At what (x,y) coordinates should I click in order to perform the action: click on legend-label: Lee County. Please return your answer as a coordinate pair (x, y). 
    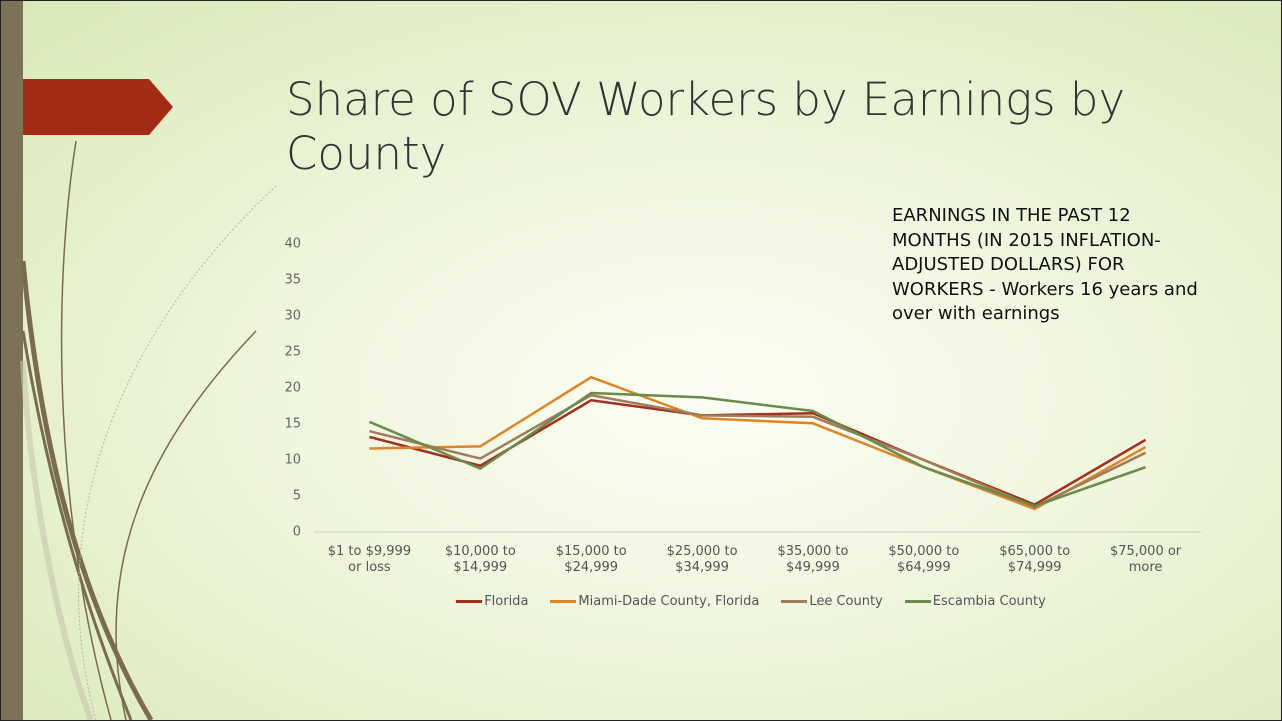
    Looking at the image, I should click on (846, 601).